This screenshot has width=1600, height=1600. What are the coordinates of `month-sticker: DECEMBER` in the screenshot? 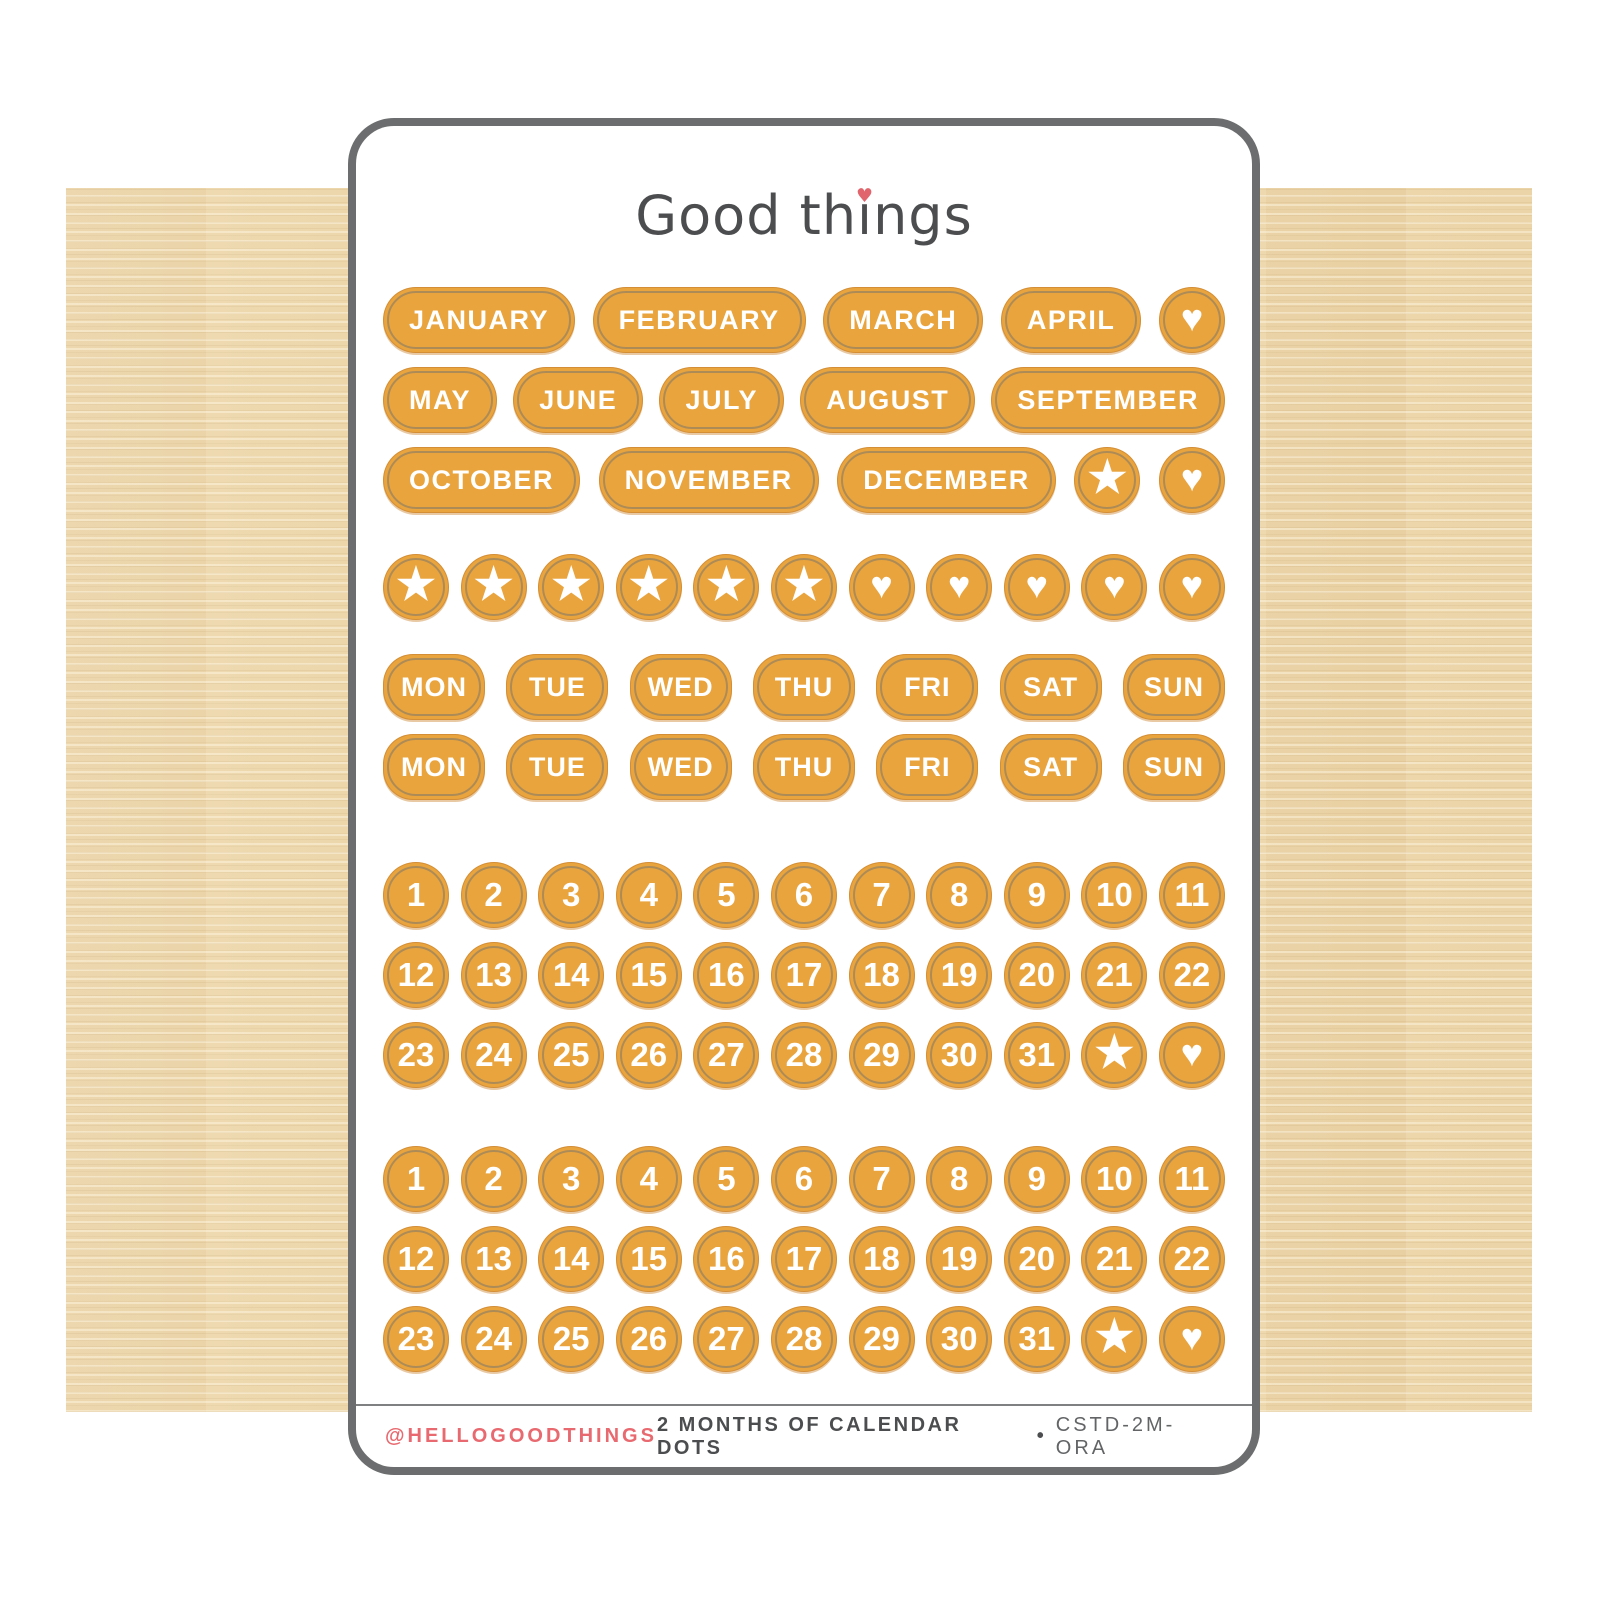 It's located at (946, 480).